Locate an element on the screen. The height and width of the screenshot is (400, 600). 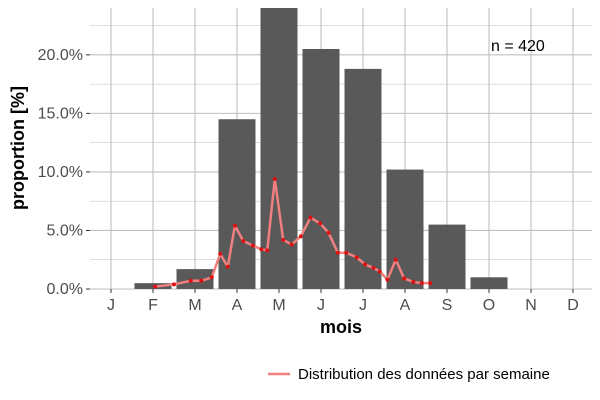
y-tick-label: 20.0% is located at coordinates (60, 55).